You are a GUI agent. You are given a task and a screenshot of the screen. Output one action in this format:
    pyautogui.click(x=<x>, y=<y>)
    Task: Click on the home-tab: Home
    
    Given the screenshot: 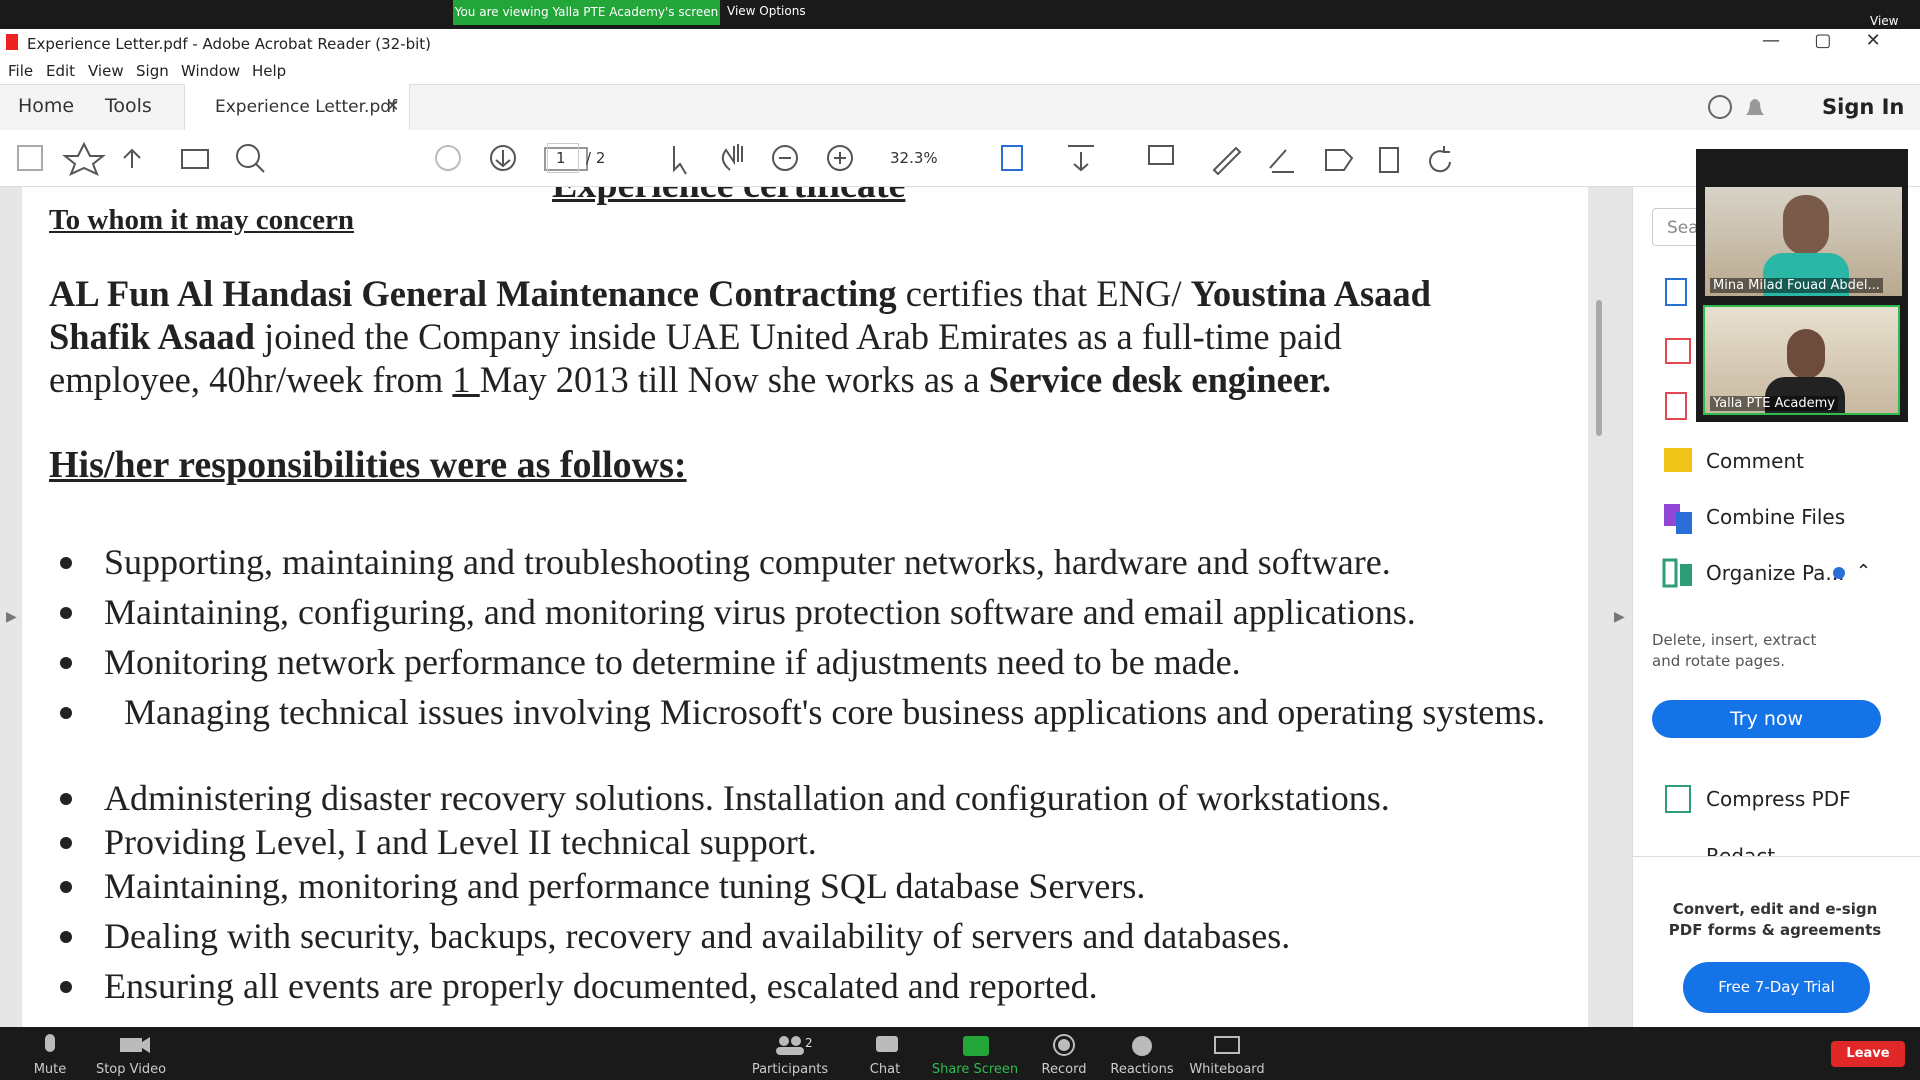 What is the action you would take?
    pyautogui.click(x=46, y=106)
    